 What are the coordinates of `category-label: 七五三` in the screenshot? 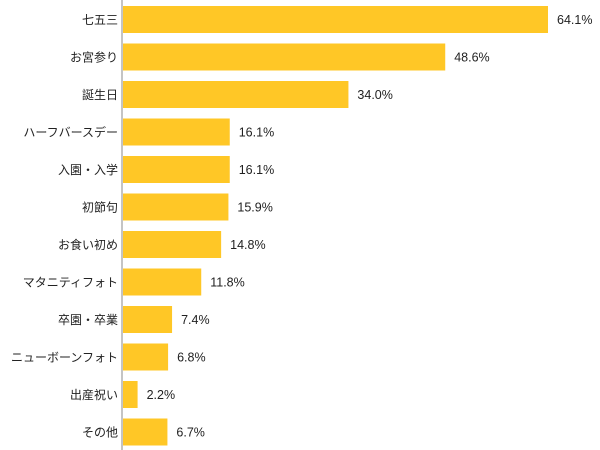 It's located at (100, 20).